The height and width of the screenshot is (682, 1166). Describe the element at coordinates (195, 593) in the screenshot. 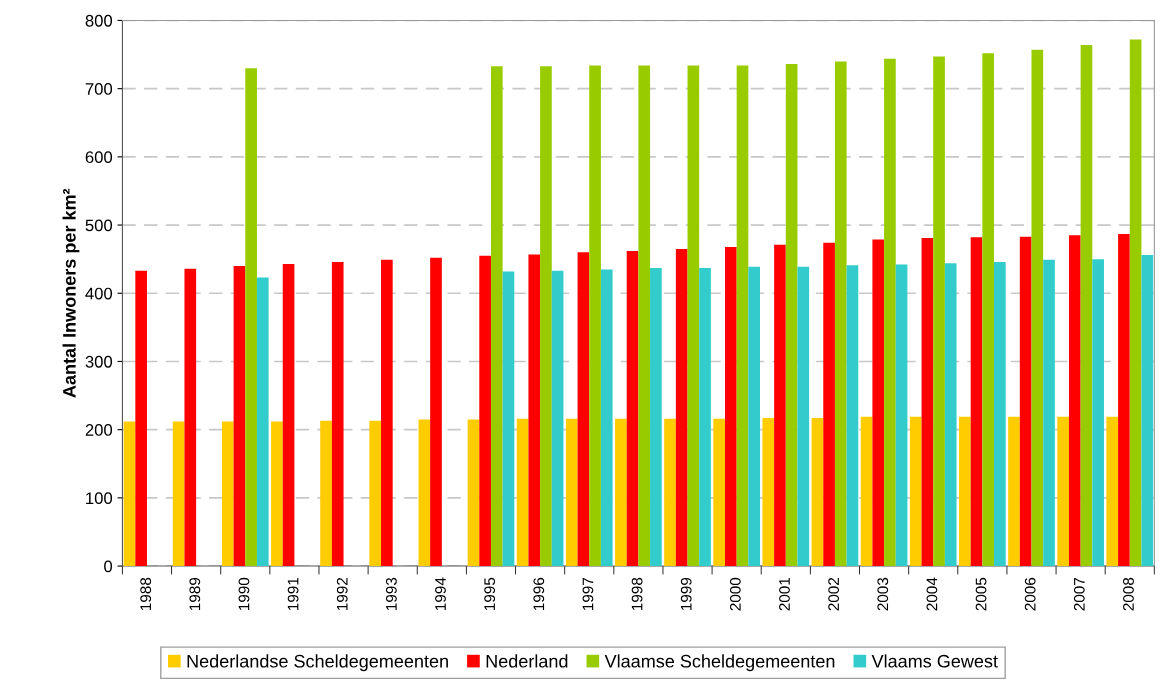

I see `x-tick-label: 1989` at that location.